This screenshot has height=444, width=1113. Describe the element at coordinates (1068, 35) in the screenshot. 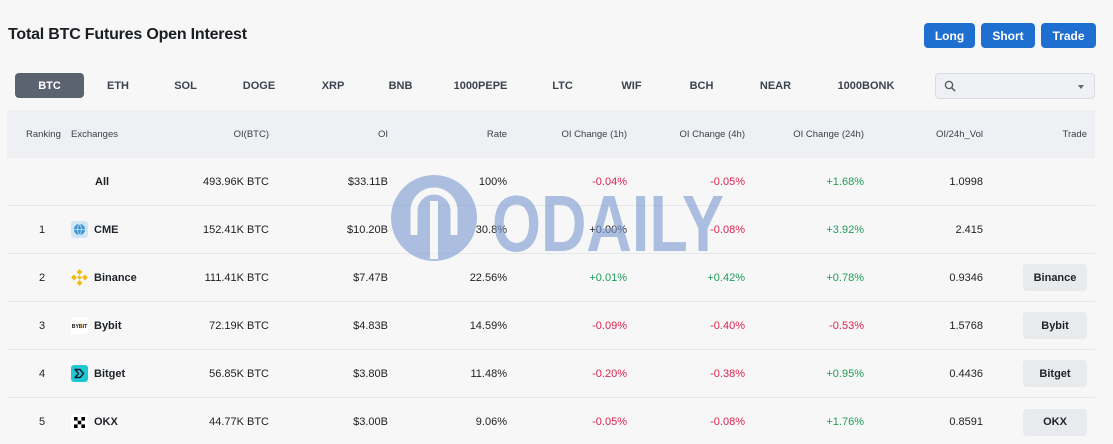

I see `trade-button: Trade` at that location.